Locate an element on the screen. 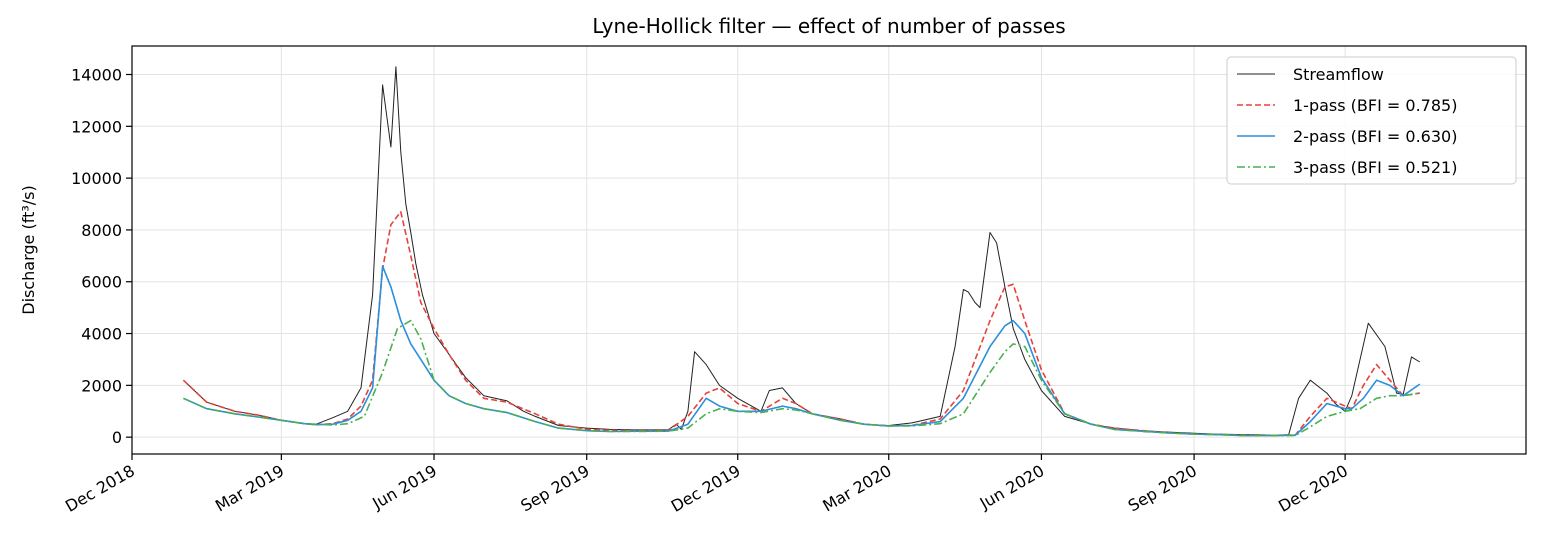 The height and width of the screenshot is (551, 1541). y-tick-label: 10000 is located at coordinates (96, 178).